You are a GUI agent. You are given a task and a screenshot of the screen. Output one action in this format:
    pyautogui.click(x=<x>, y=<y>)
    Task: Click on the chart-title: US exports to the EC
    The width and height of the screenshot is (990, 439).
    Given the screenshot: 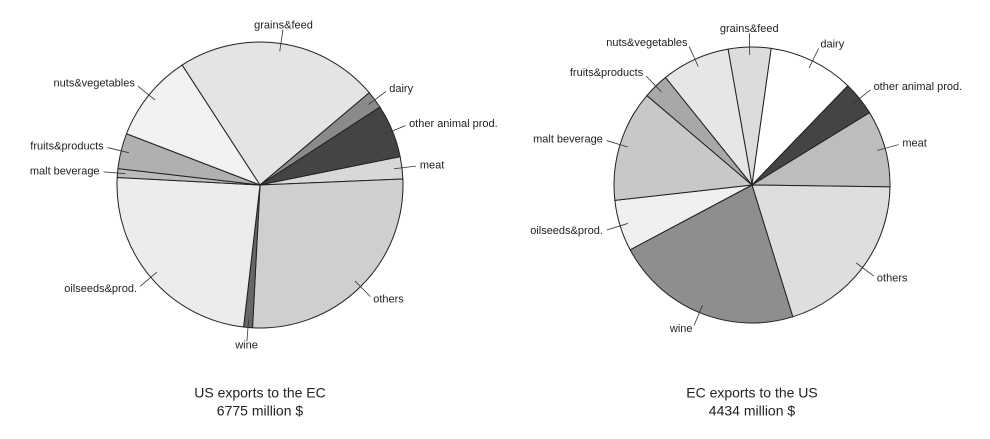 What is the action you would take?
    pyautogui.click(x=260, y=393)
    